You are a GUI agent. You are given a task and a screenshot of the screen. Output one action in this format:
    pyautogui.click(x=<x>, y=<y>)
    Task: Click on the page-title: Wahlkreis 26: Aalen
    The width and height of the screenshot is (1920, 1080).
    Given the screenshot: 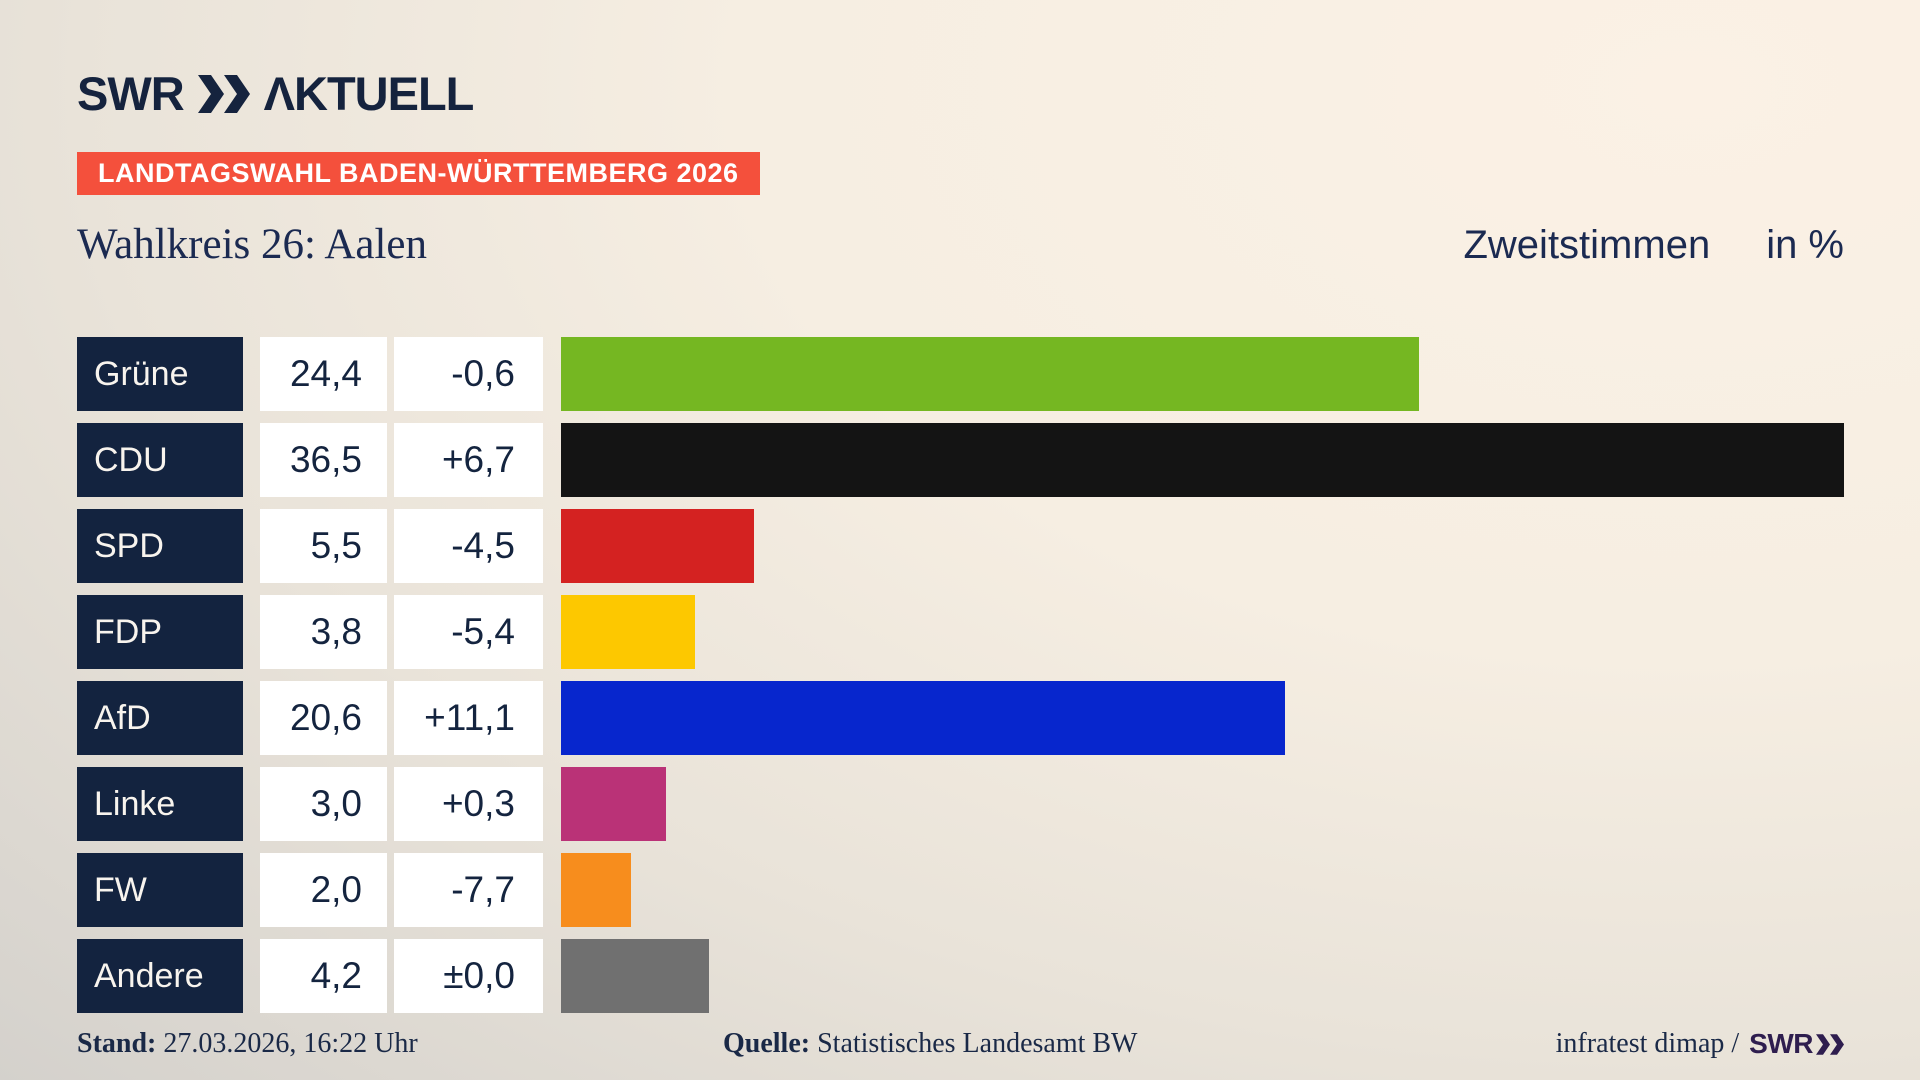 What is the action you would take?
    pyautogui.click(x=252, y=244)
    